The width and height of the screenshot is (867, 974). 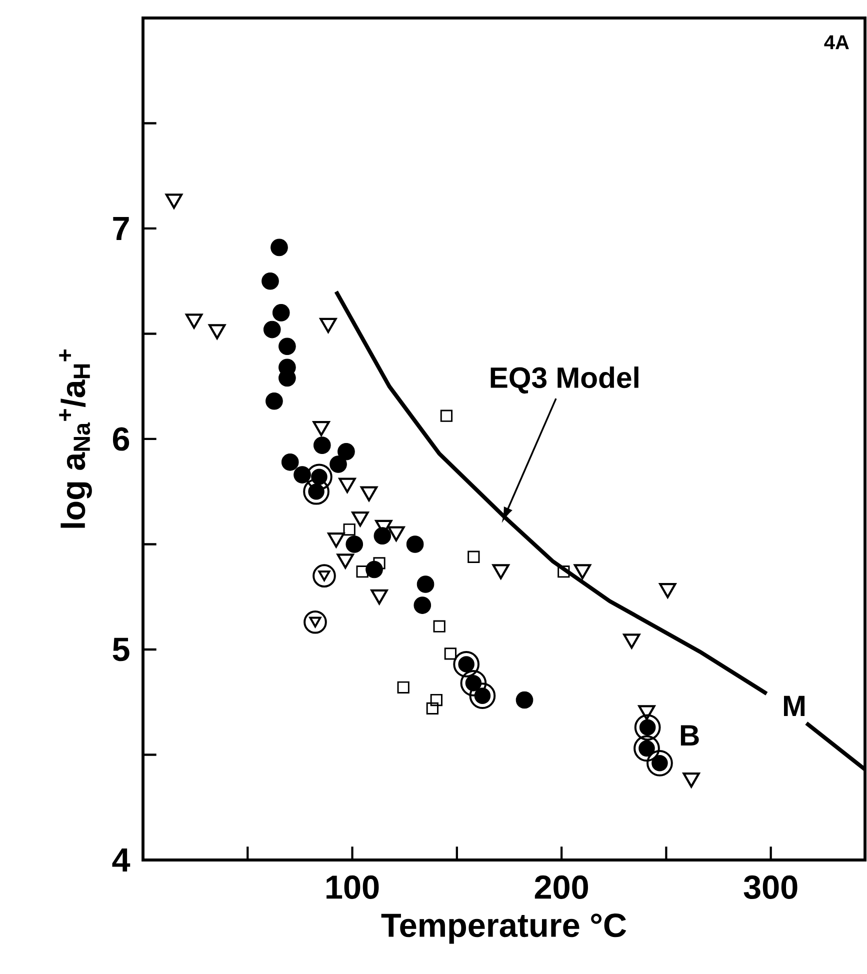 I want to click on x-axis-title: Temperature °C, so click(x=503, y=929).